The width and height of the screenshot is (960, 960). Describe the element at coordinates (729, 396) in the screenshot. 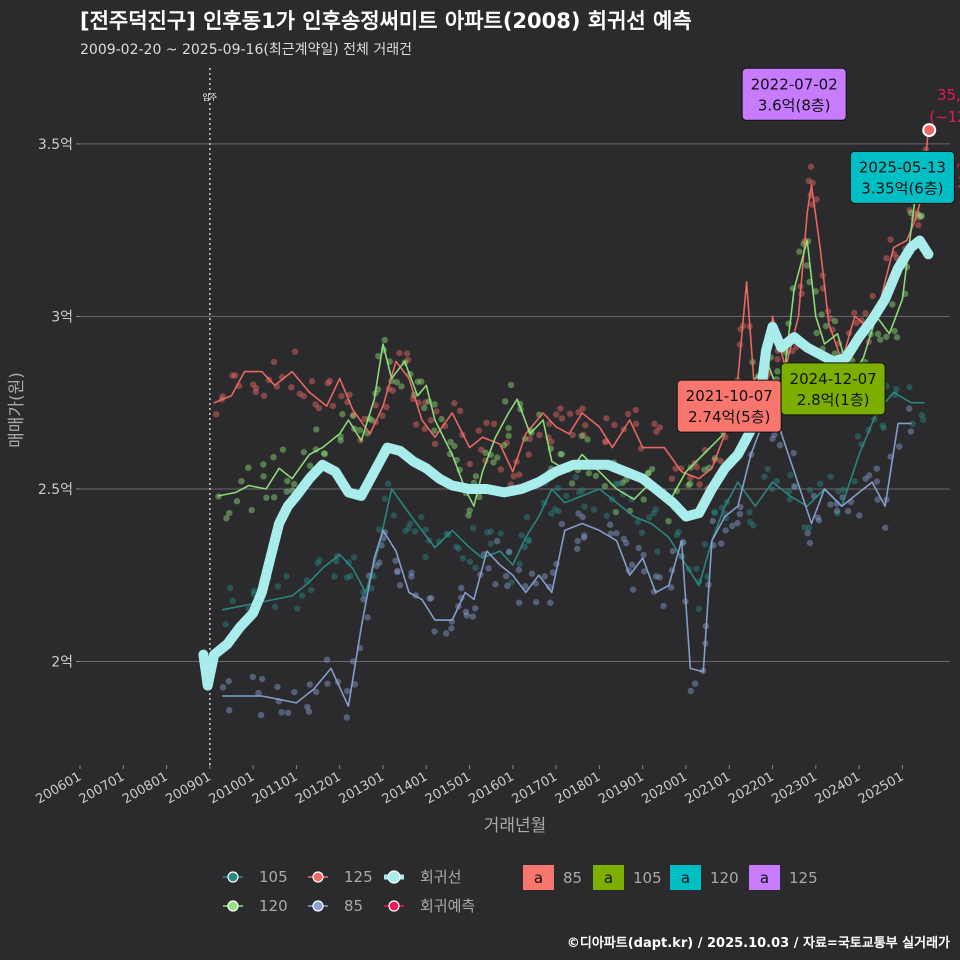

I see `annotation-date: 2021-10-07` at that location.